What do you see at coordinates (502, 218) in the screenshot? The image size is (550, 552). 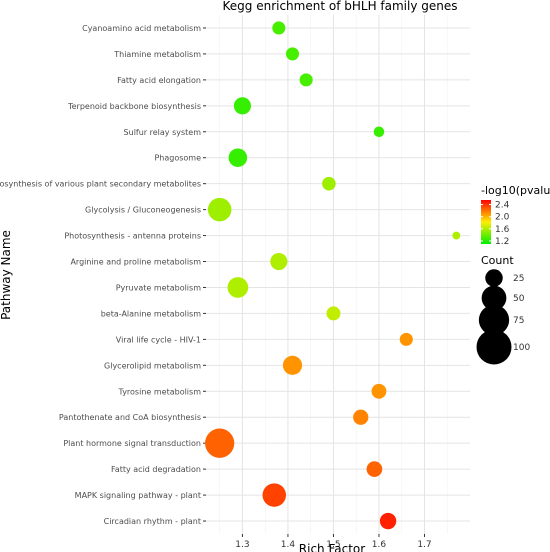 I see `color-scale-label: 2.0` at bounding box center [502, 218].